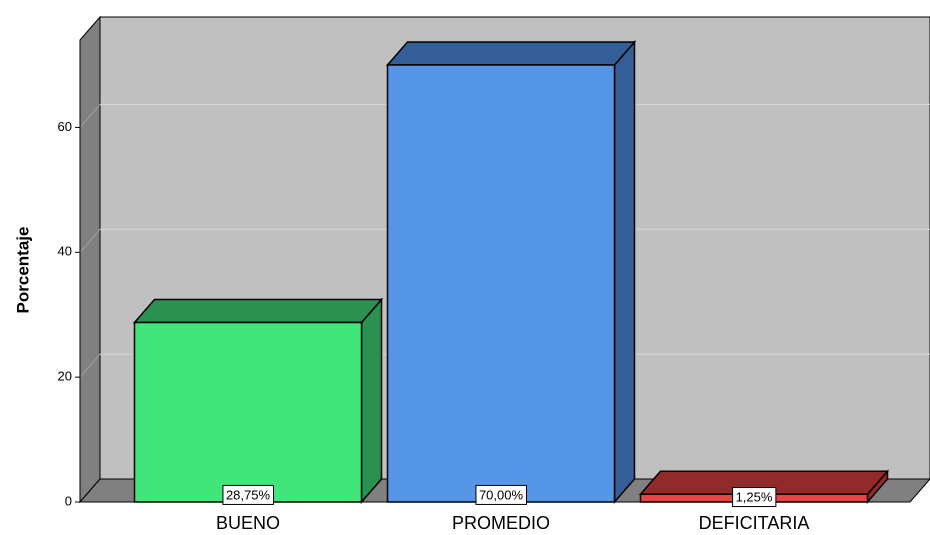  Describe the element at coordinates (248, 523) in the screenshot. I see `x-tick-label: BUENO` at that location.